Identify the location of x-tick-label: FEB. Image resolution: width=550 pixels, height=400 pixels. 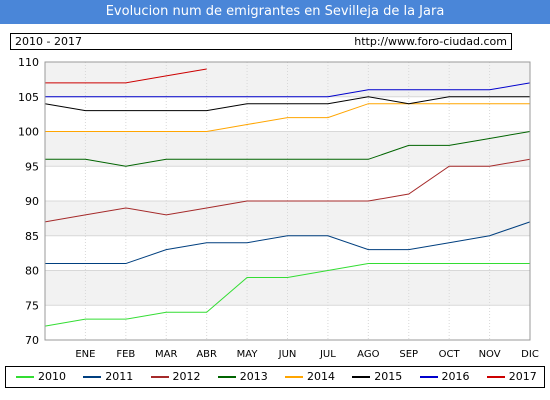
(125, 354).